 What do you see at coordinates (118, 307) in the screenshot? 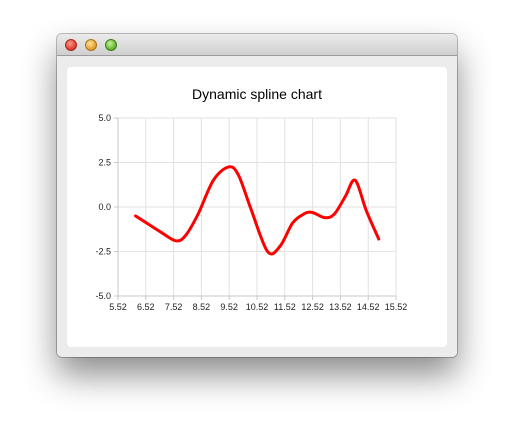
I see `x-tick-label: 5.52` at bounding box center [118, 307].